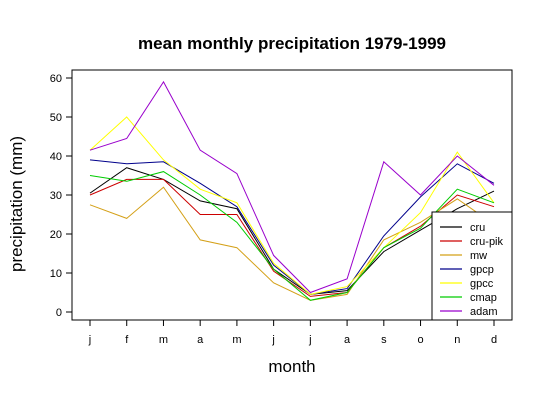 Image resolution: width=550 pixels, height=412 pixels. I want to click on legend-box, so click(472, 266).